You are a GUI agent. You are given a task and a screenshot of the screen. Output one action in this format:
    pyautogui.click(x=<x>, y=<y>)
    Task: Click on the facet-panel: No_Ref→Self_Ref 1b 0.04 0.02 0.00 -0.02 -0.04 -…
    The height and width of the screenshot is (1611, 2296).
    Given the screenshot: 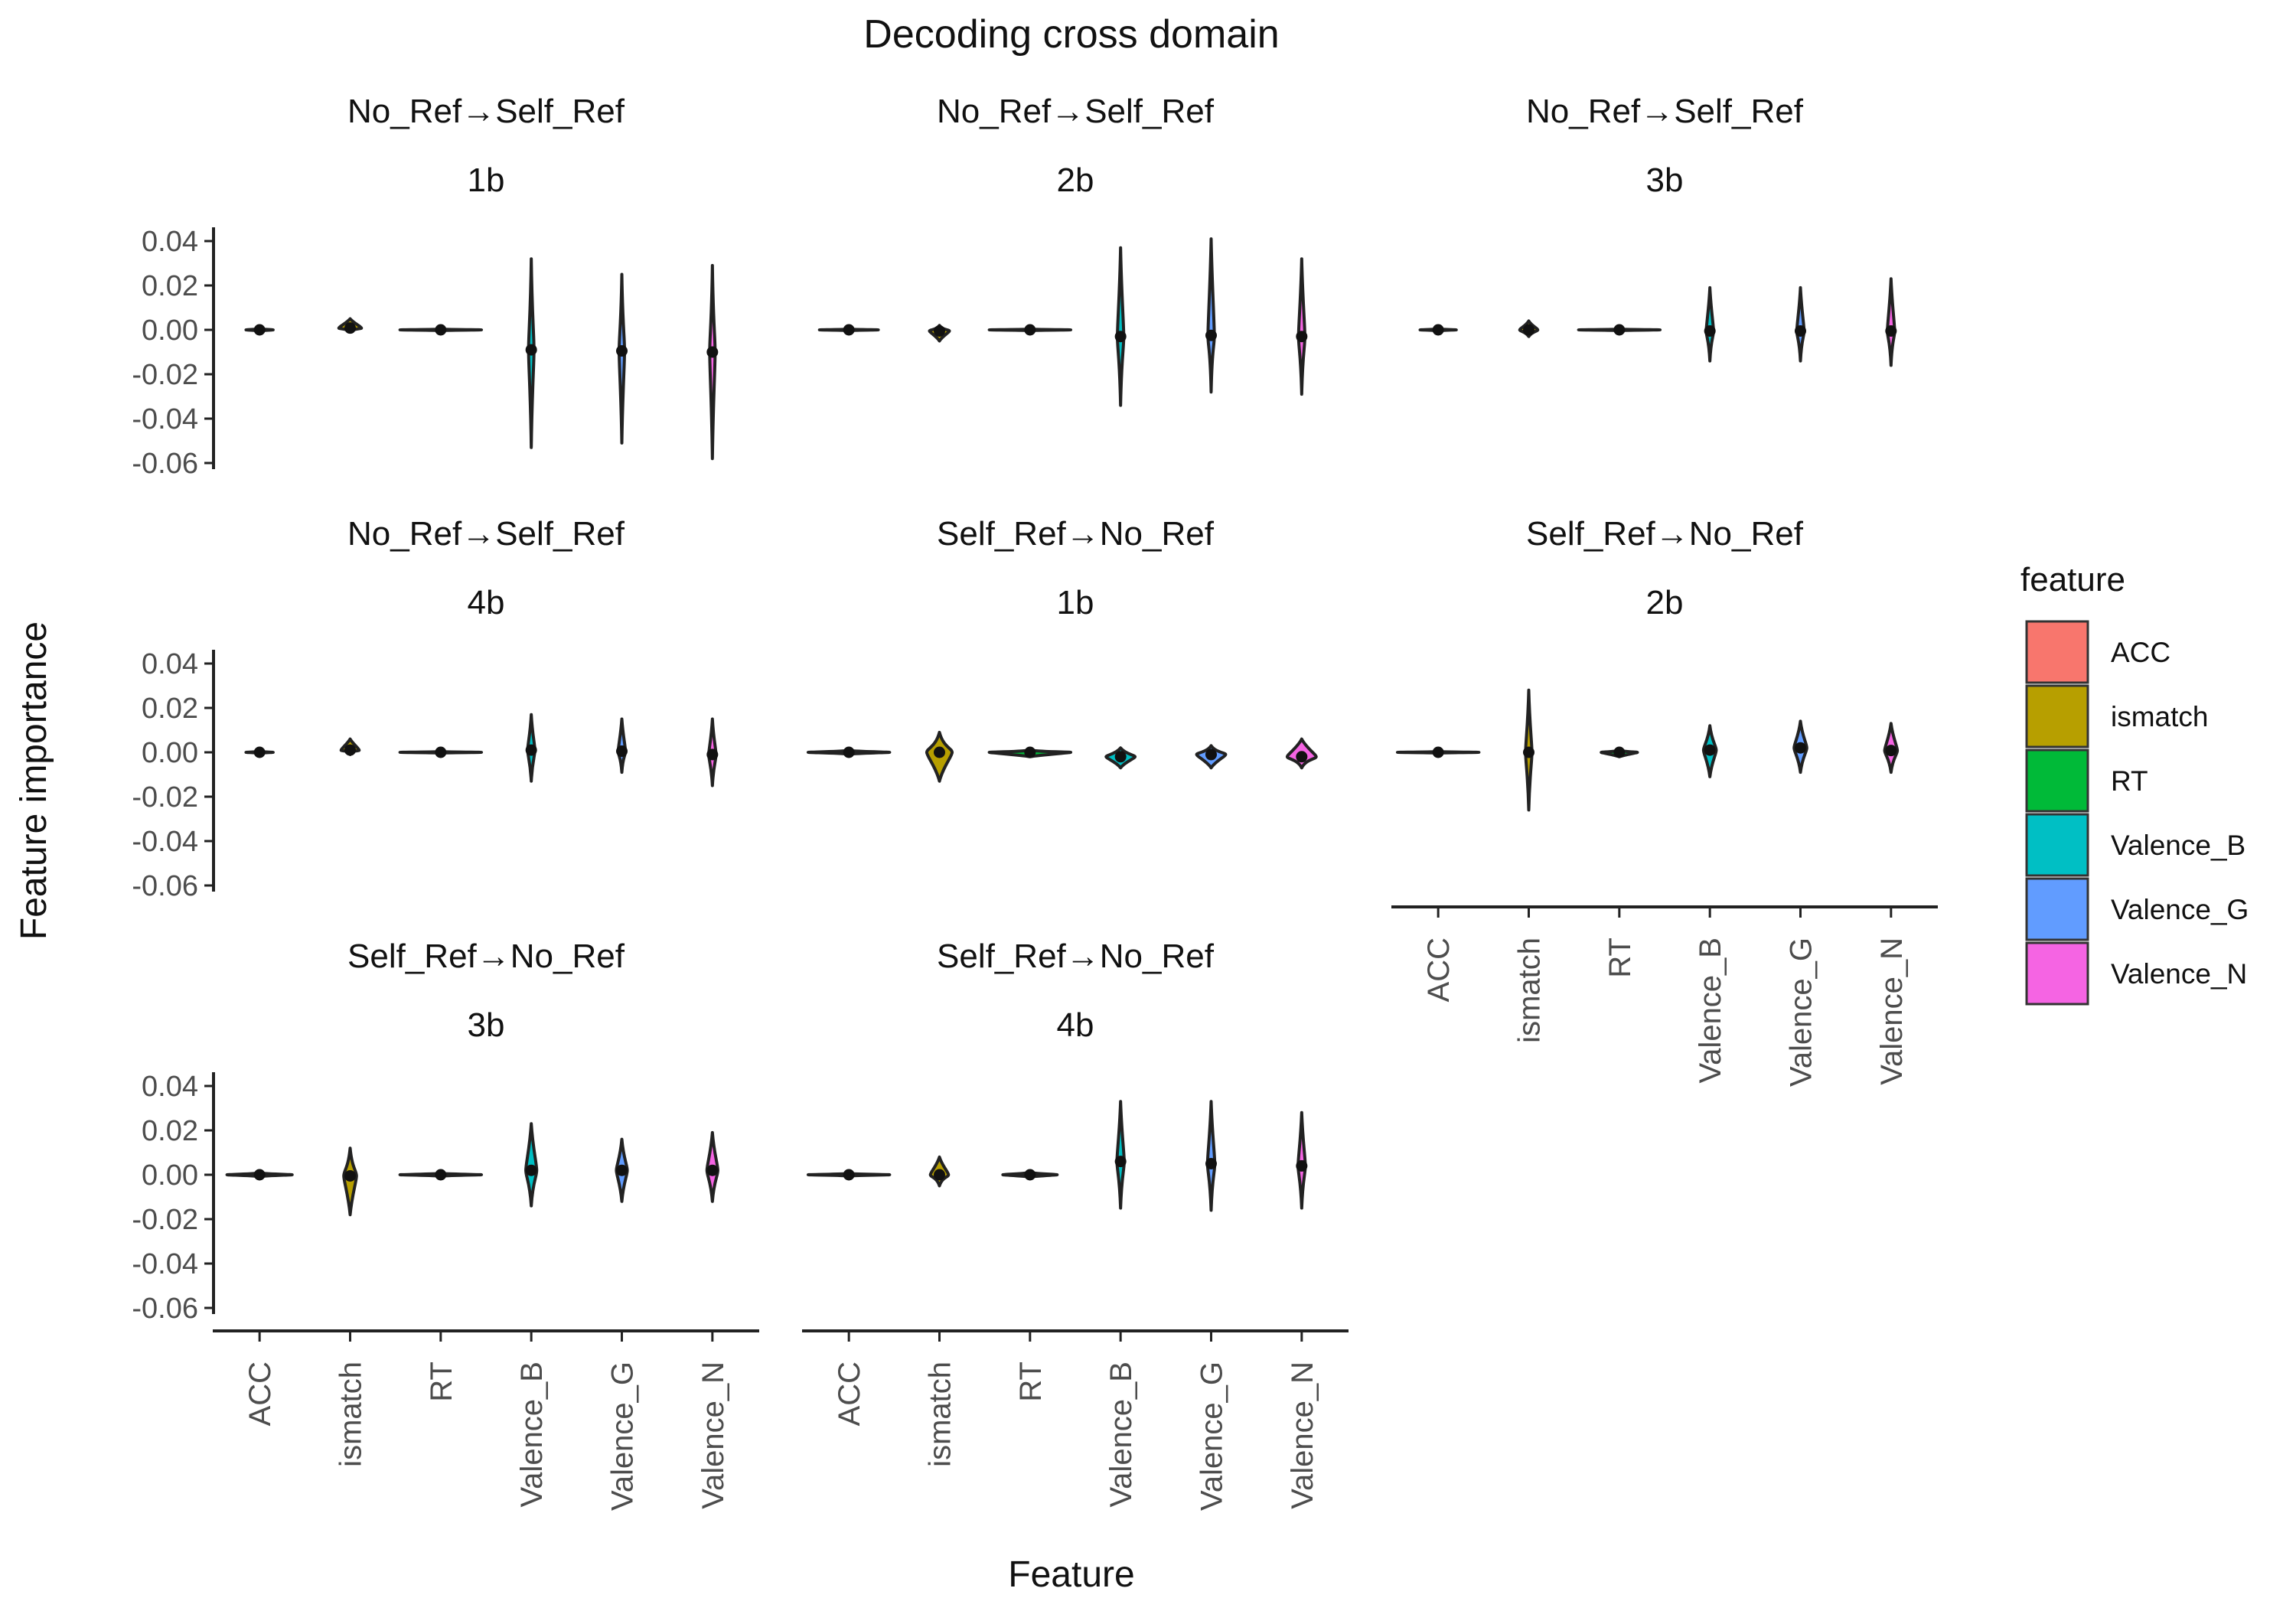 What is the action you would take?
    pyautogui.click(x=425, y=286)
    